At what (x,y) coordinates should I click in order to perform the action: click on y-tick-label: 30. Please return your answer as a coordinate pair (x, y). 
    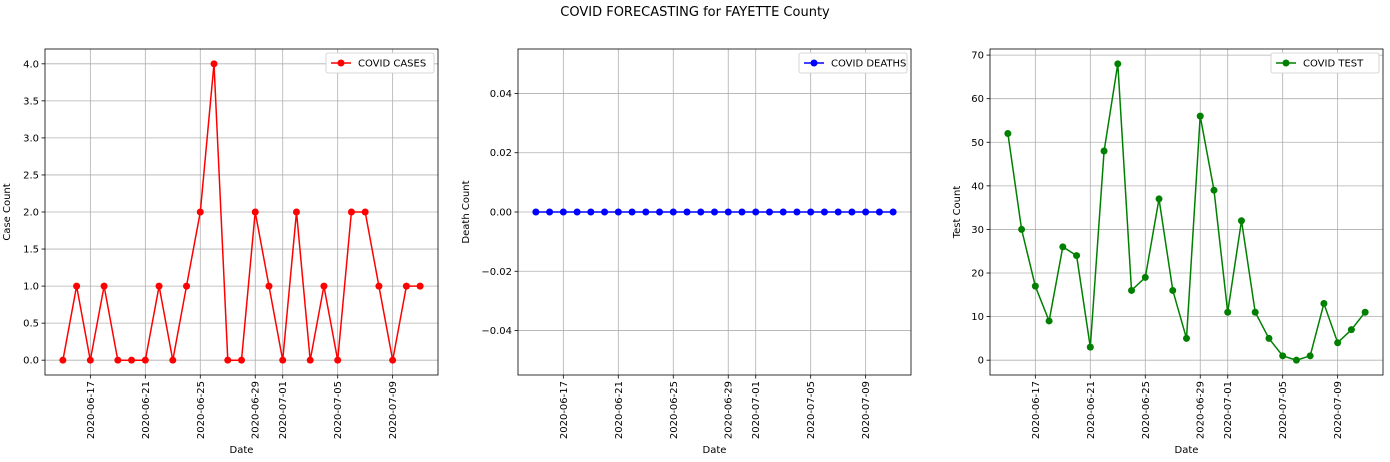
    Looking at the image, I should click on (977, 230).